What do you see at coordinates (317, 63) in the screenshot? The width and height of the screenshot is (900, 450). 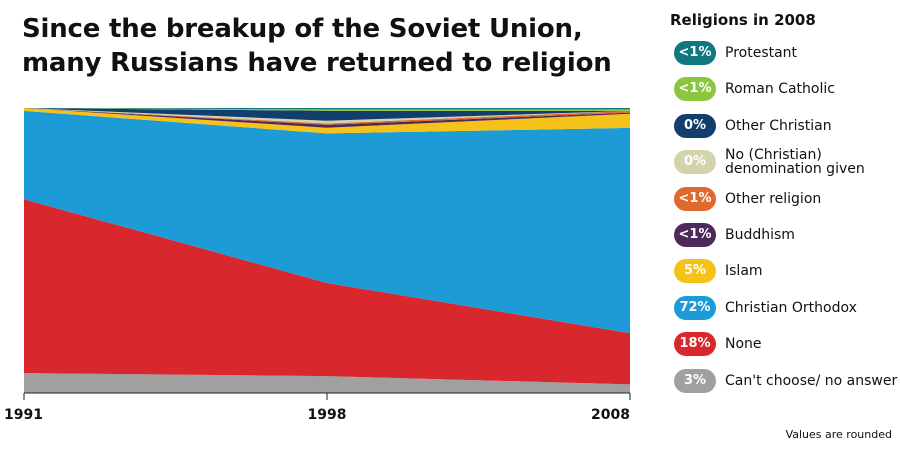 I see `chart-title-line-2: many Russians have returned to religion` at bounding box center [317, 63].